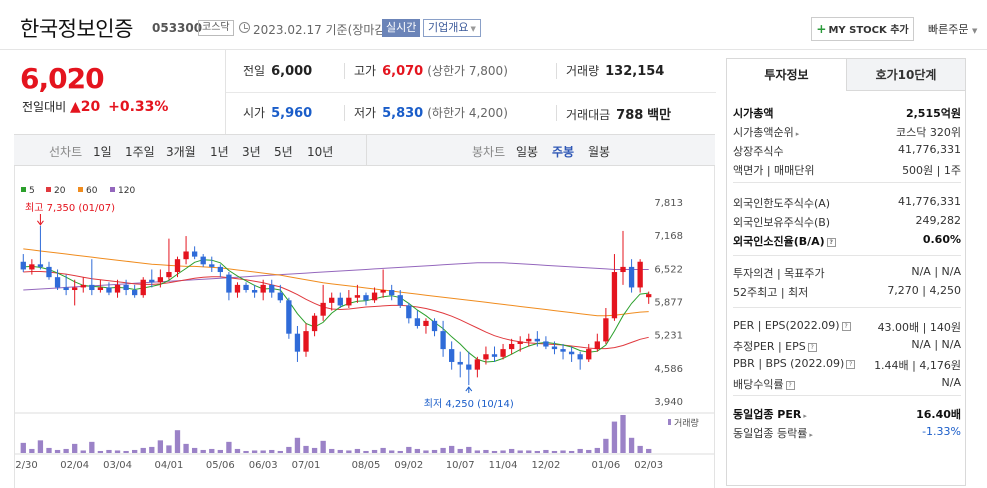  Describe the element at coordinates (789, 363) in the screenshot. I see `invest-label-text: PBR | BPS (2022.09)` at that location.